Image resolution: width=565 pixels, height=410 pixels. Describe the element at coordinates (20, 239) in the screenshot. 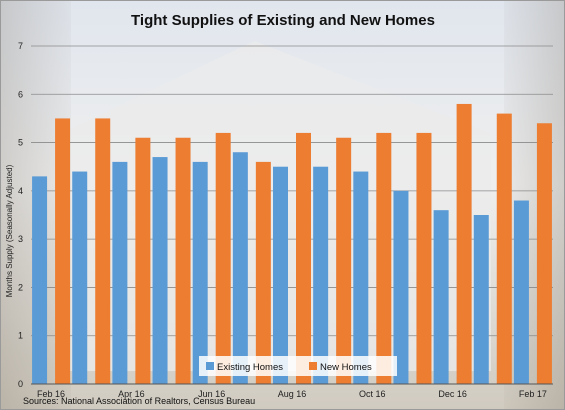

I see `y-tick-label: 3` at that location.